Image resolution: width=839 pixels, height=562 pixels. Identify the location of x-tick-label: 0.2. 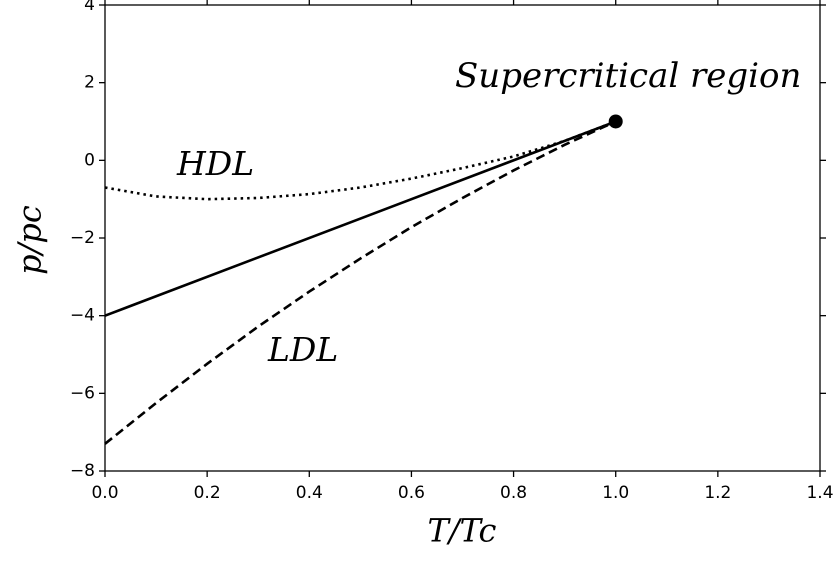
(207, 493).